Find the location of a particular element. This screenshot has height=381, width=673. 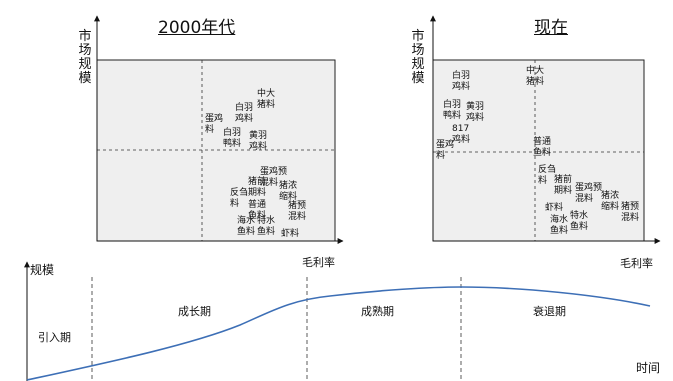

right-item-danji: 蛋鸡料 is located at coordinates (445, 150).